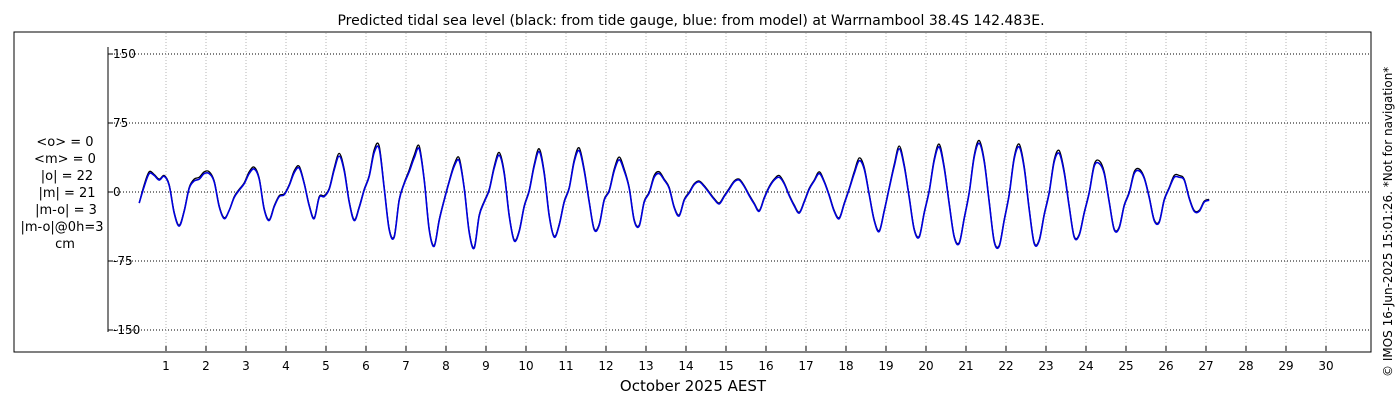  What do you see at coordinates (66, 210) in the screenshot?
I see `stat-abs-diff: |m-o| = 3` at bounding box center [66, 210].